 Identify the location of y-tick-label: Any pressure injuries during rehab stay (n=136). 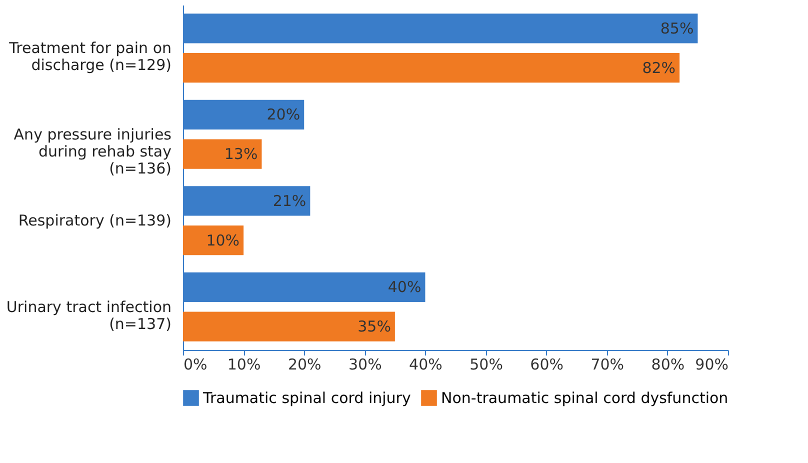
(93, 151).